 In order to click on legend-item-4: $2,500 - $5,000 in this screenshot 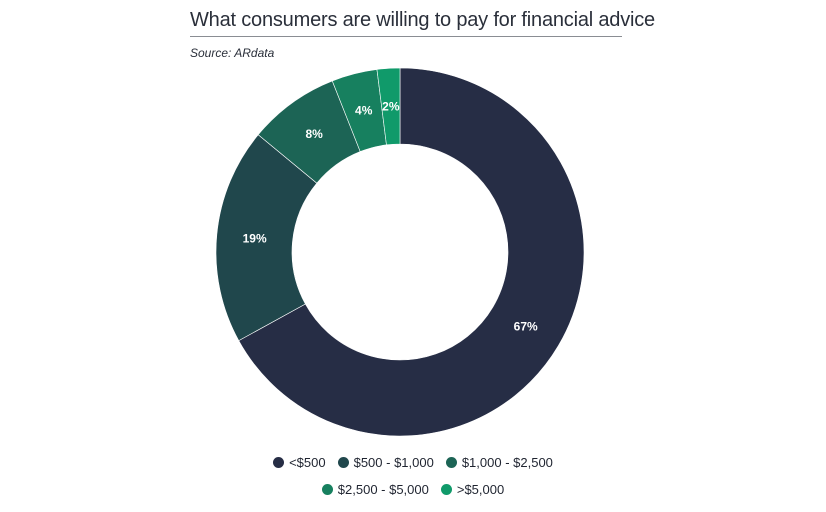, I will do `click(375, 489)`.